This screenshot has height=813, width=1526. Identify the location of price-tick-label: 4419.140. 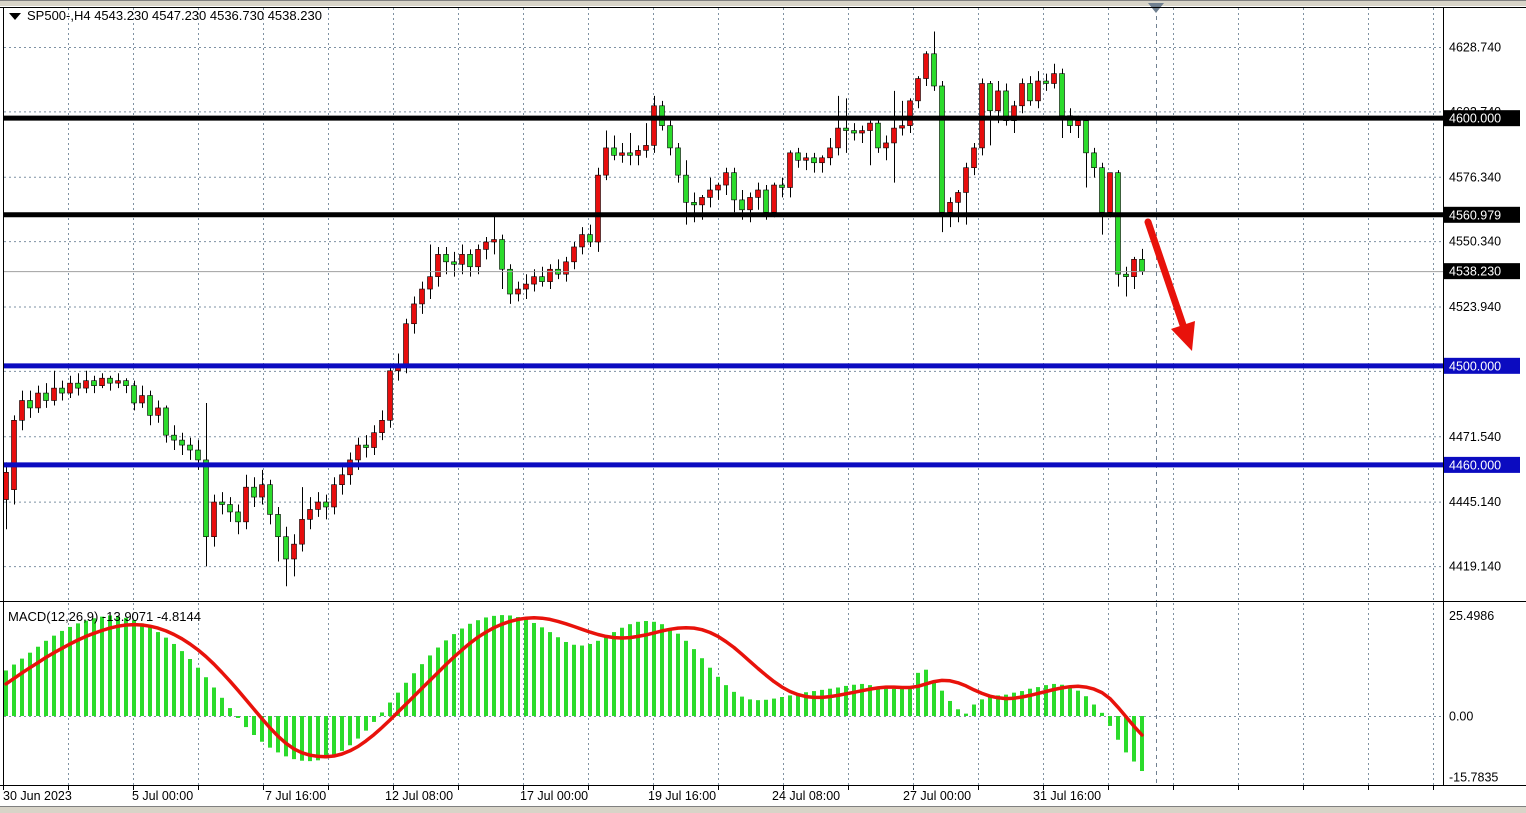
(1475, 567).